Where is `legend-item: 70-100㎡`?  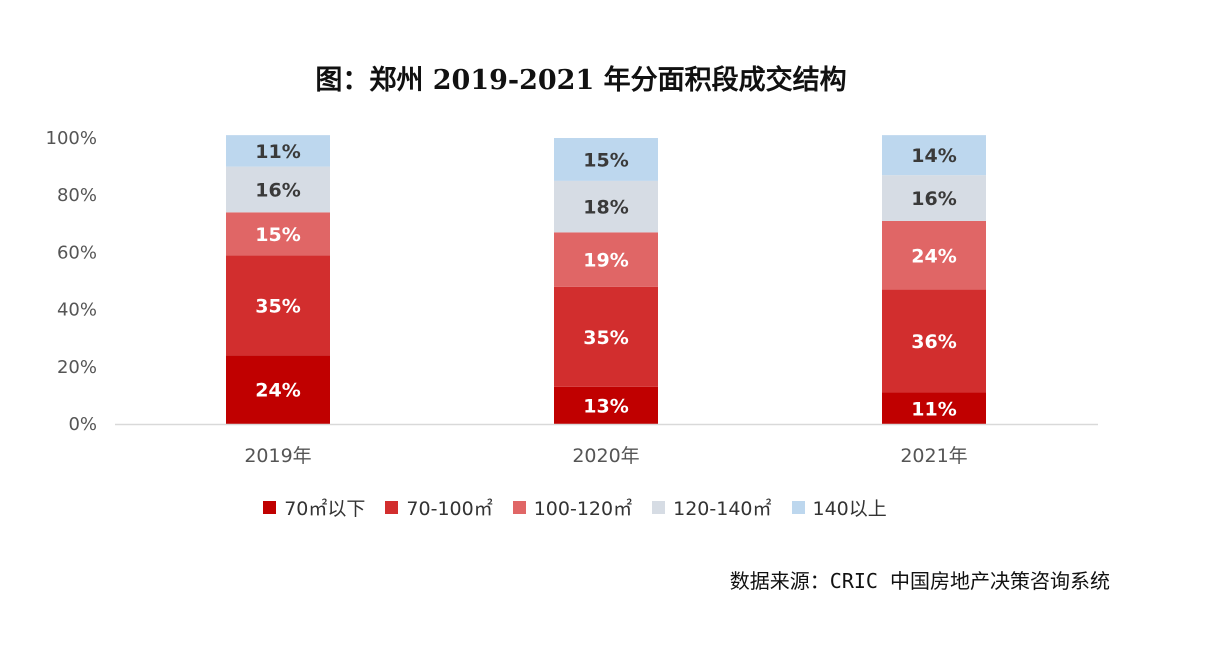
legend-item: 70-100㎡ is located at coordinates (439, 507).